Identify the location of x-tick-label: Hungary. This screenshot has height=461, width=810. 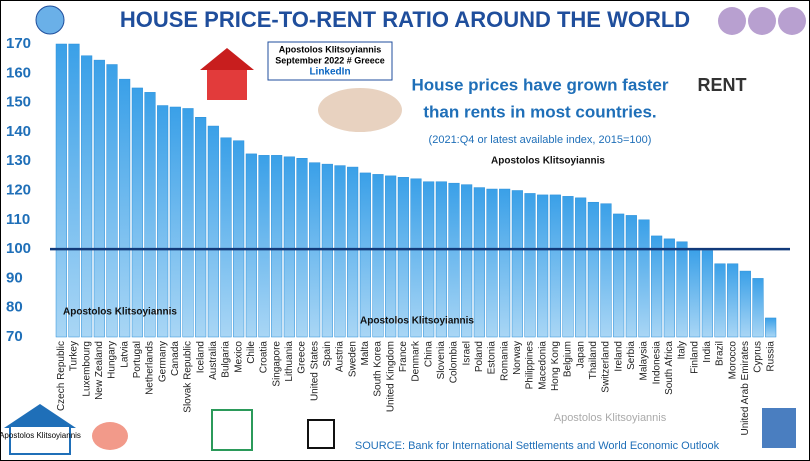
(112, 360).